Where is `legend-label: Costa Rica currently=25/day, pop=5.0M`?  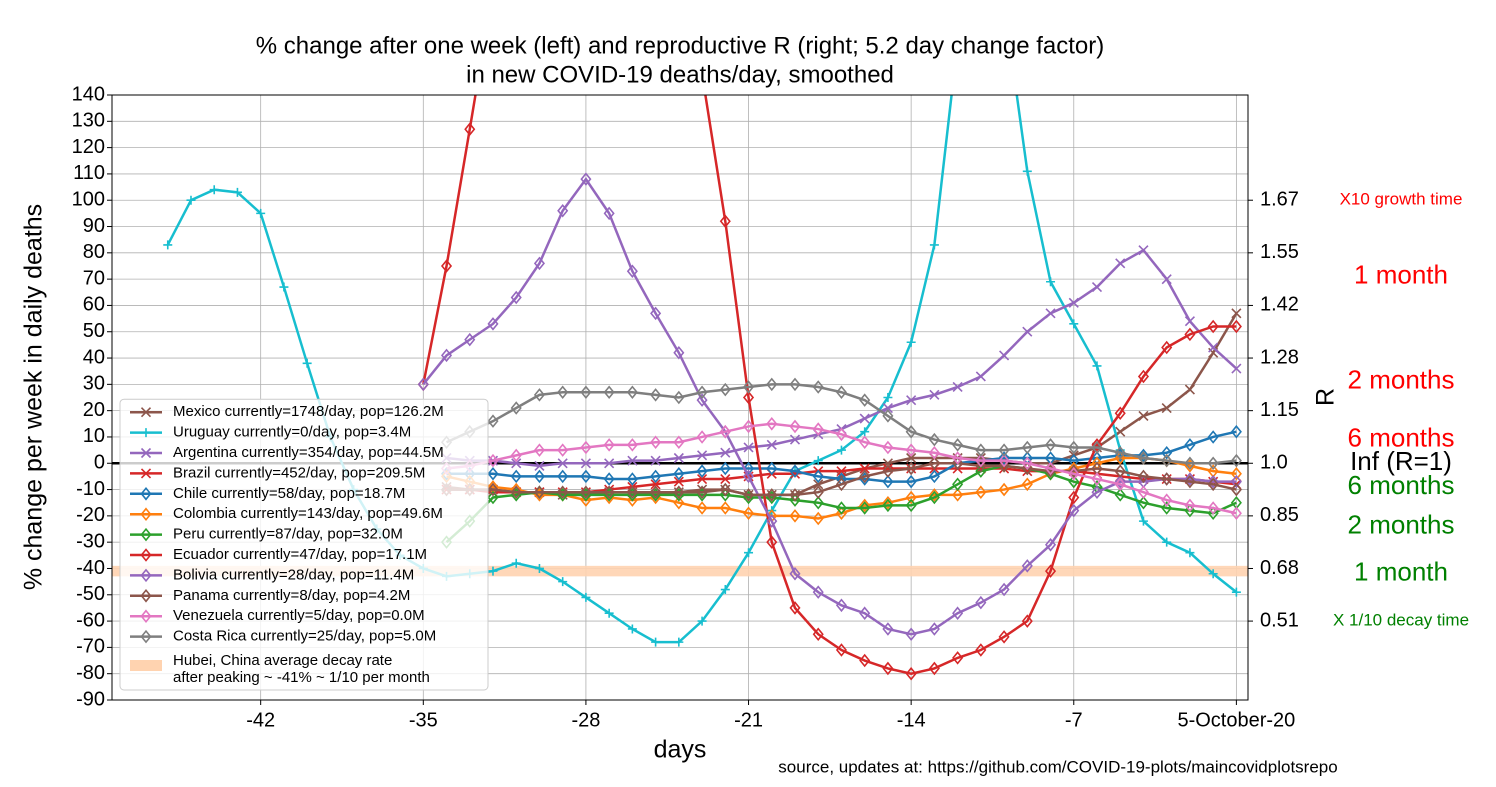
legend-label: Costa Rica currently=25/day, pop=5.0M is located at coordinates (304, 636).